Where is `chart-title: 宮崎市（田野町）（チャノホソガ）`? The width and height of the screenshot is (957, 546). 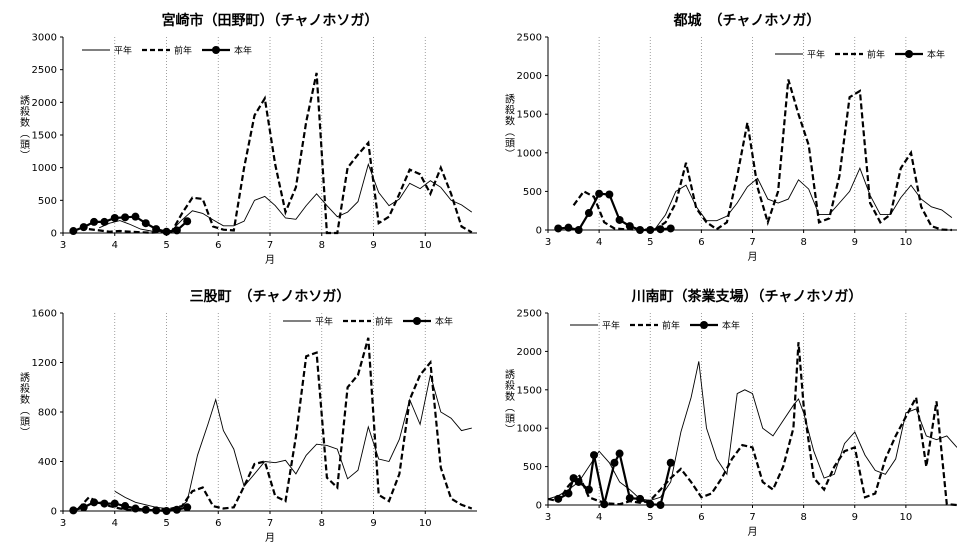
chart-title: 宮崎市（田野町）（チャノホソガ） is located at coordinates (270, 20).